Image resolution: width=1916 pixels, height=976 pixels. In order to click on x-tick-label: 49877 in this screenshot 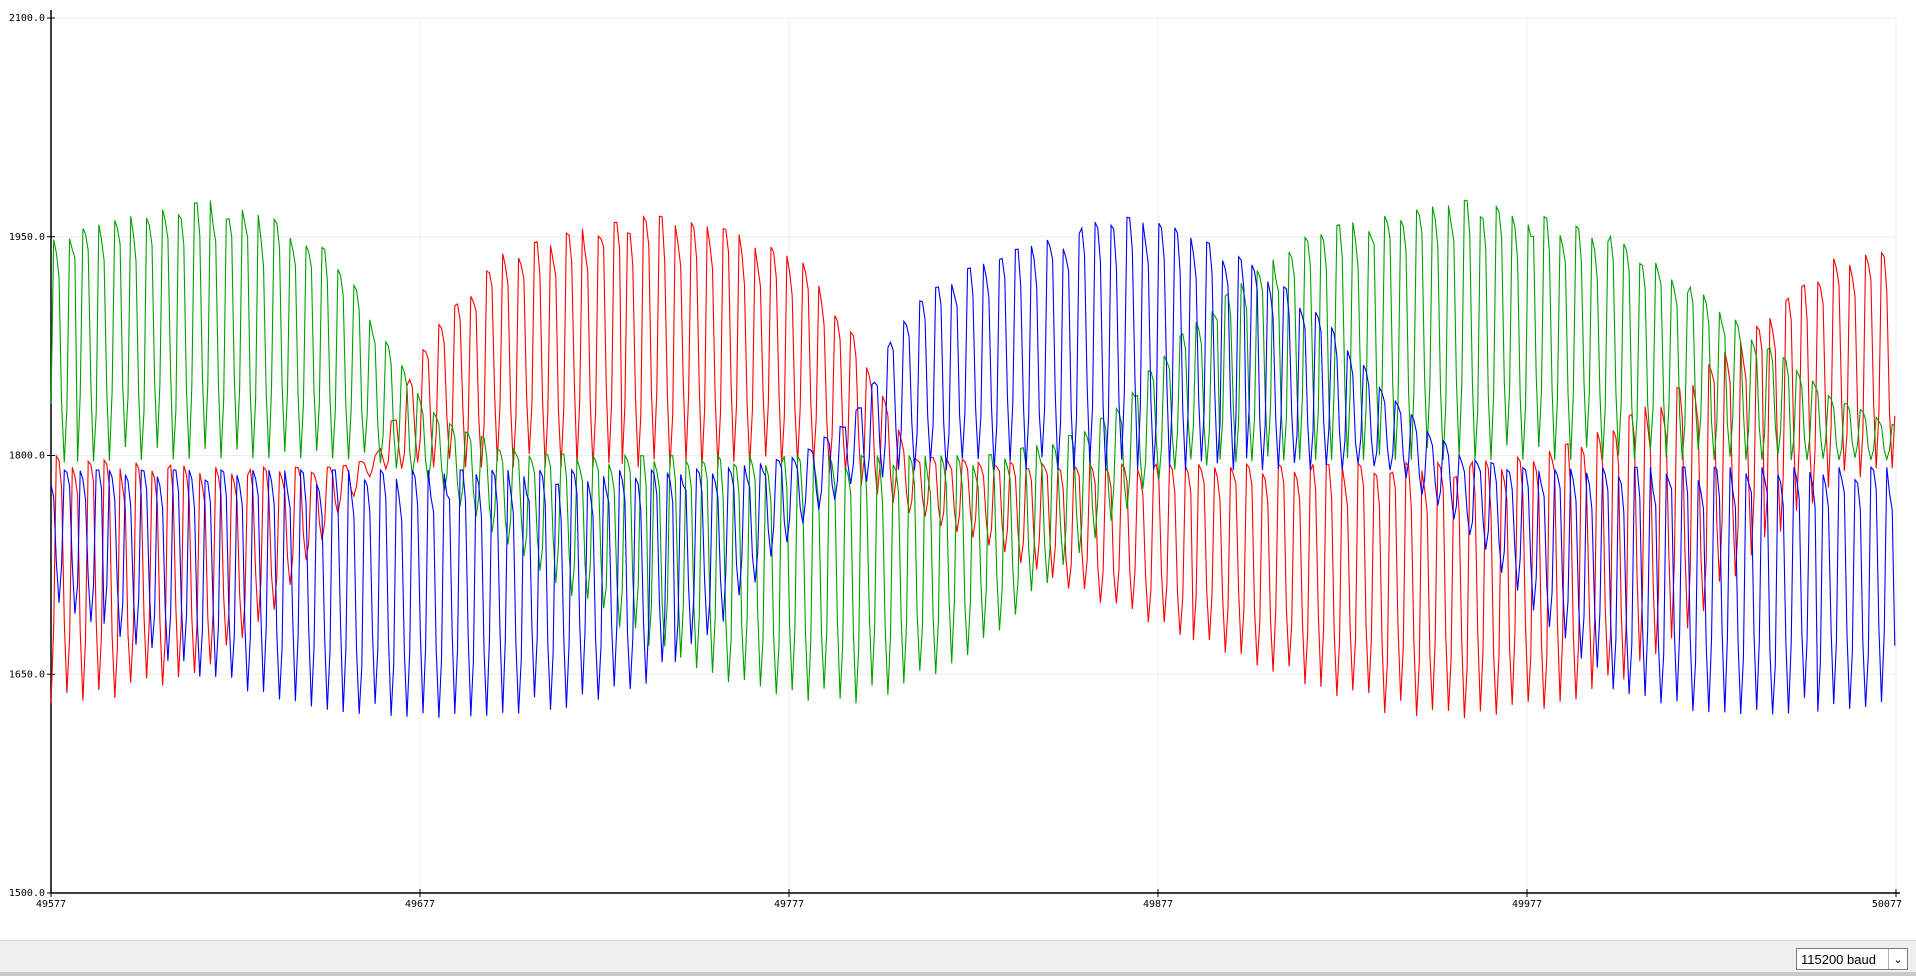, I will do `click(1158, 904)`.